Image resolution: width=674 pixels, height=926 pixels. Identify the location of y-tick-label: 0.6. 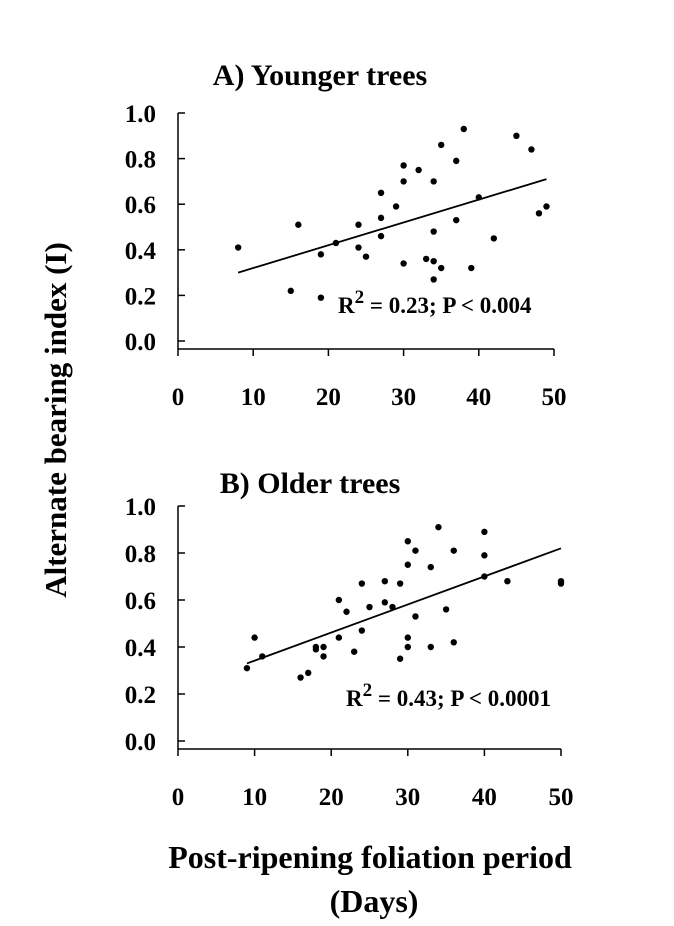
(140, 205).